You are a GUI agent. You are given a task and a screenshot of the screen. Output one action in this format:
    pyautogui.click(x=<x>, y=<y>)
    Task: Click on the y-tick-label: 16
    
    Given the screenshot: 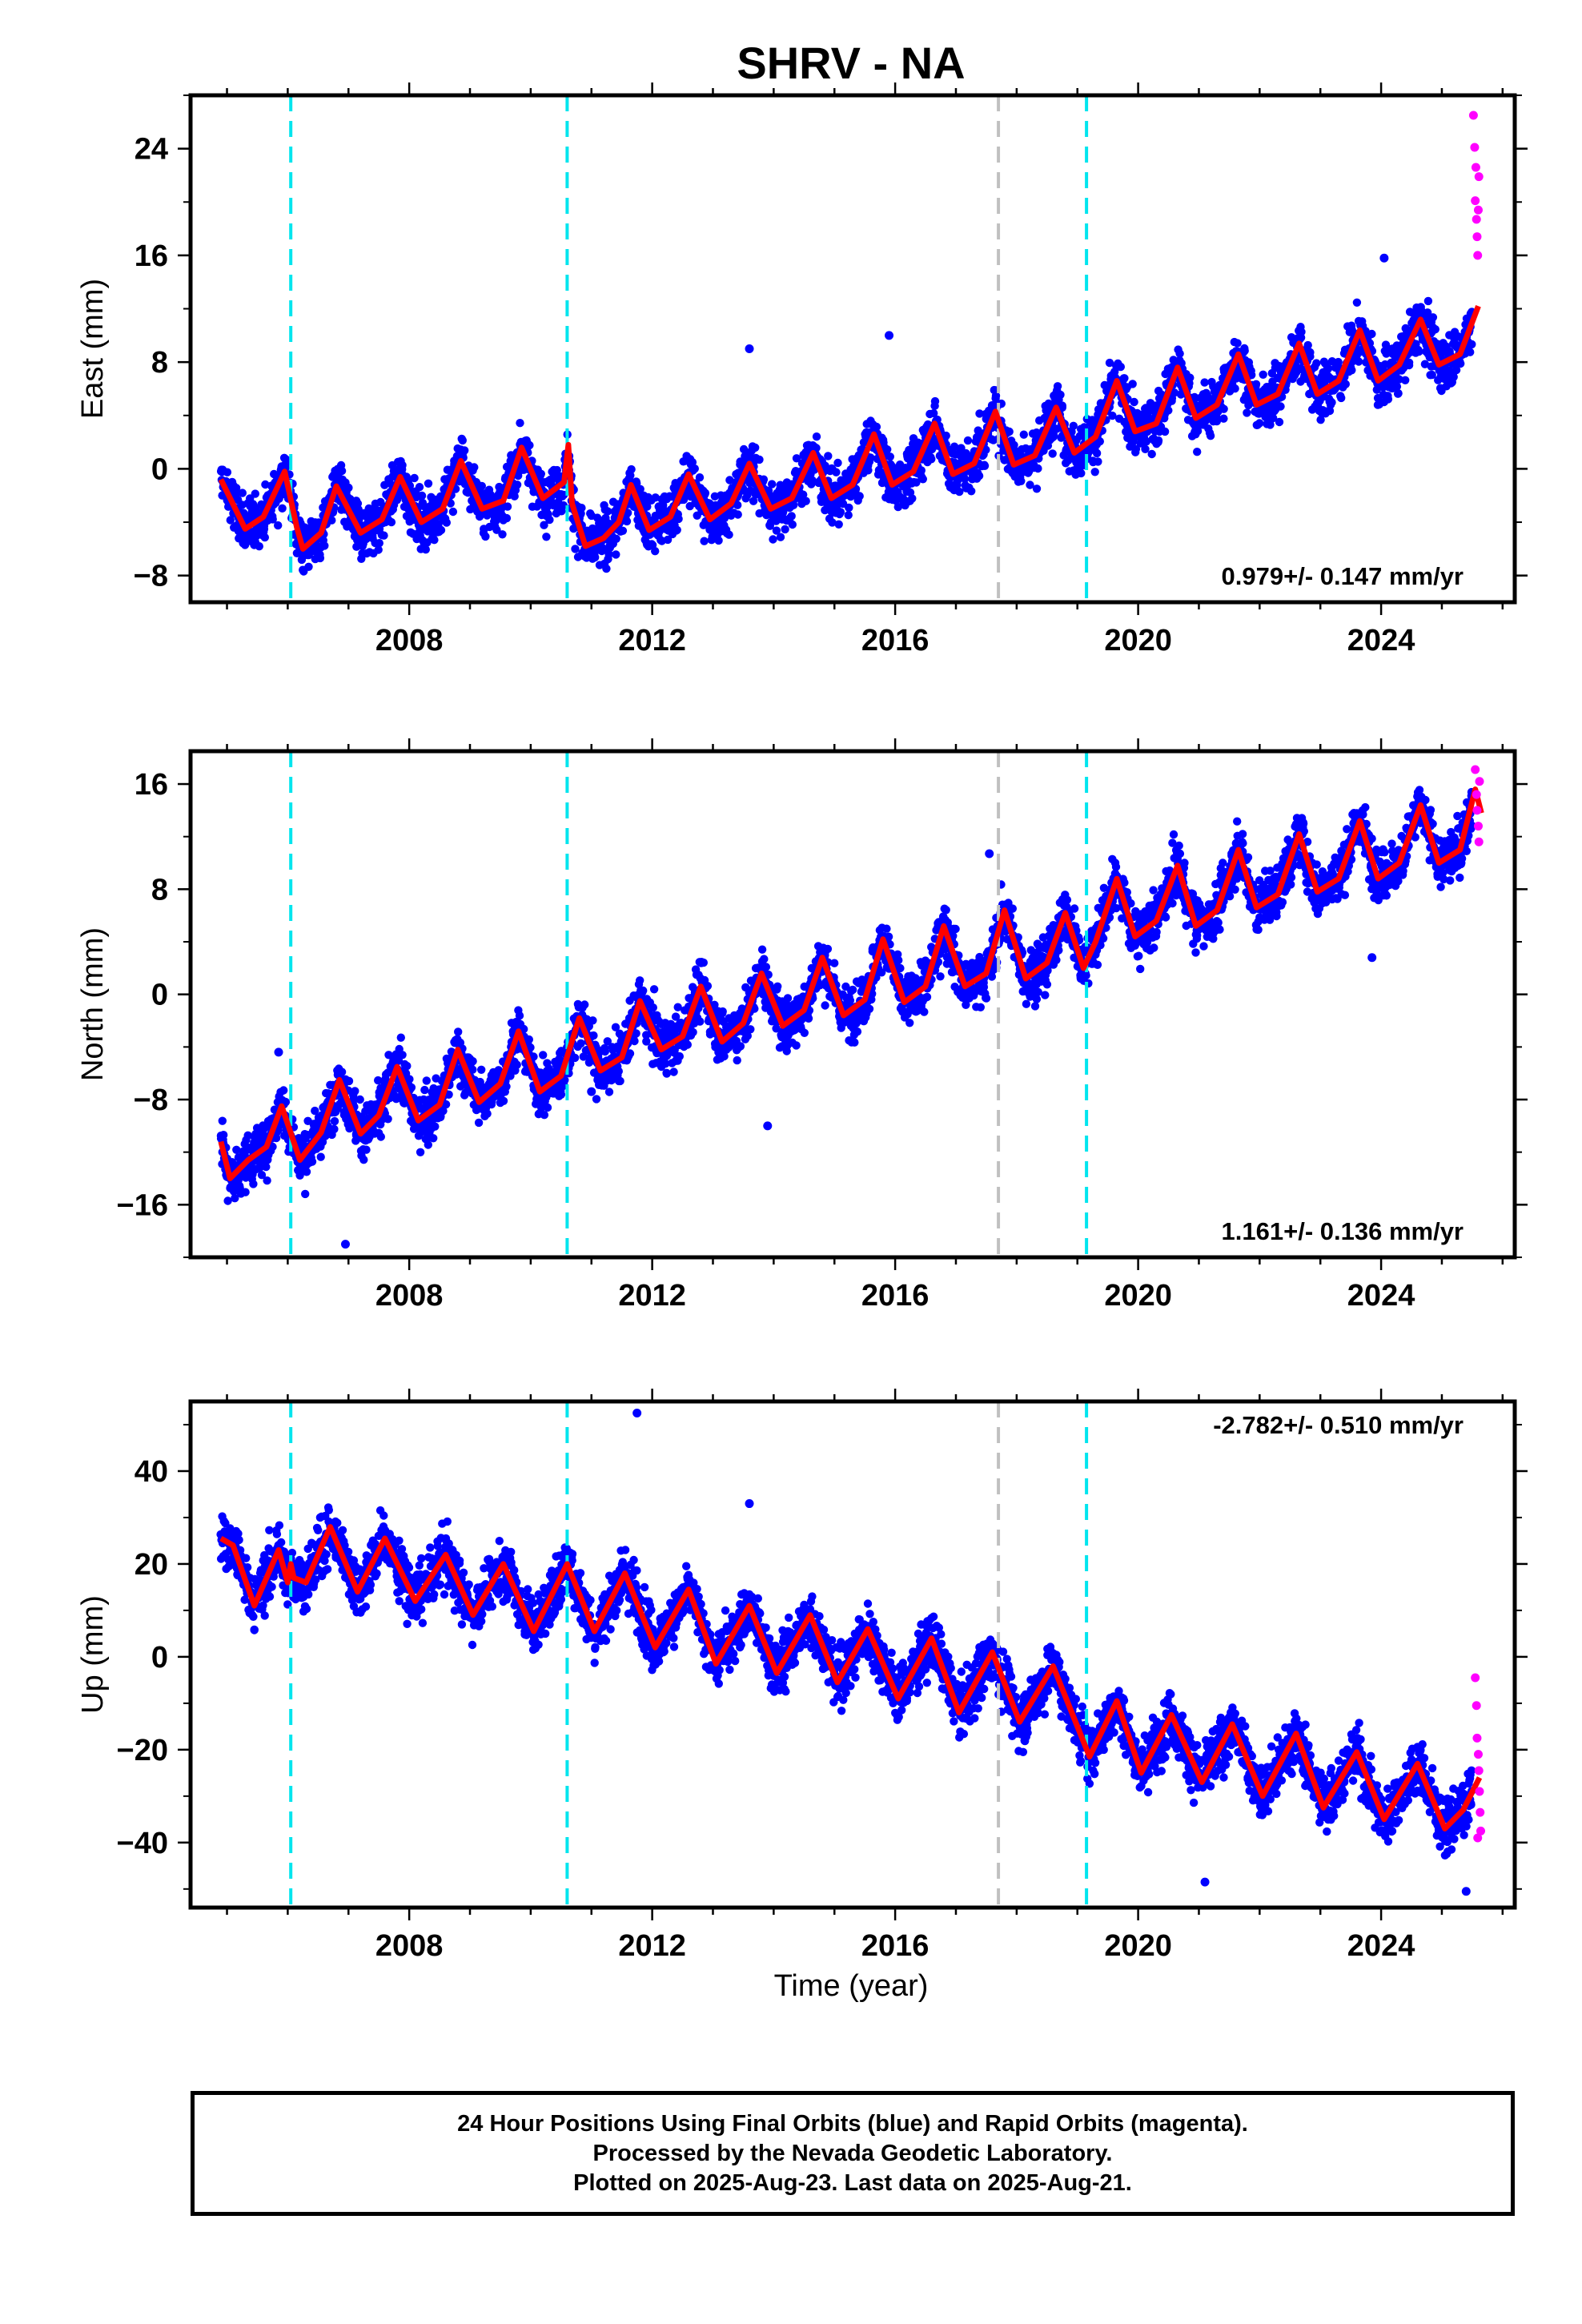 What is the action you would take?
    pyautogui.click(x=151, y=256)
    